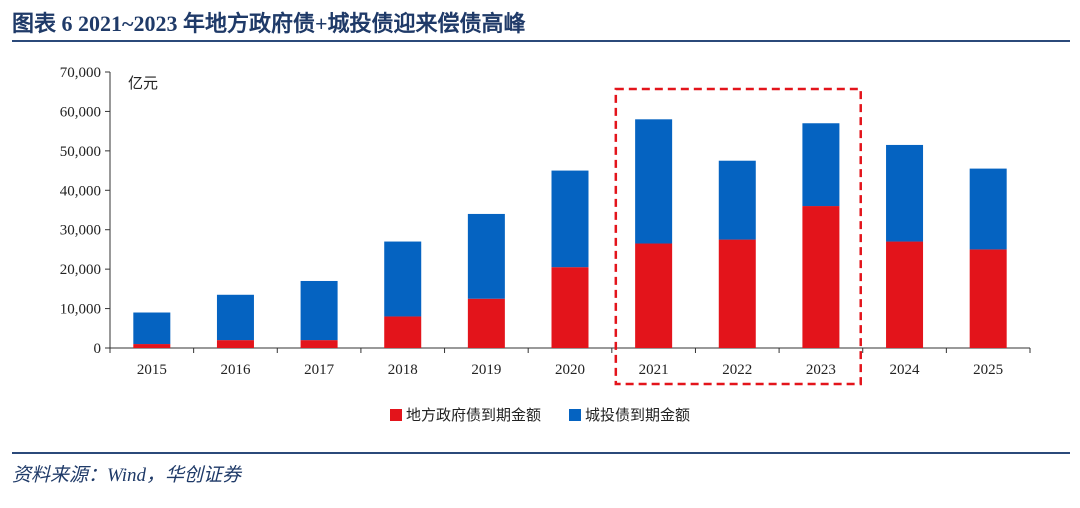 The image size is (1080, 508). Describe the element at coordinates (143, 83) in the screenshot. I see `y-unit-label: 亿元` at that location.